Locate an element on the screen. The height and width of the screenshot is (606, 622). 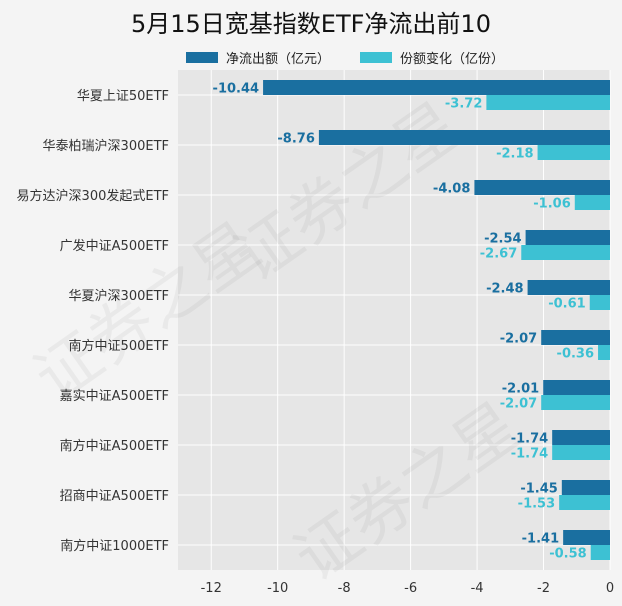
legend-item-net-outflow: 净流出额（亿元） is located at coordinates (258, 57).